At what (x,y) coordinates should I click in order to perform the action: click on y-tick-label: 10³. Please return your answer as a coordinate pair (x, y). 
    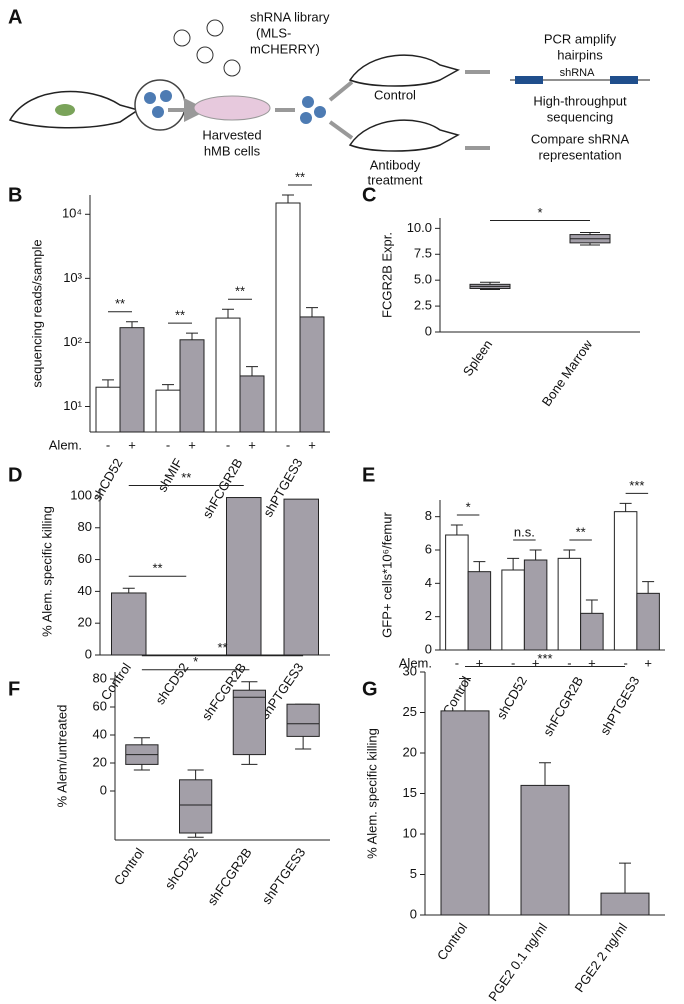
    Looking at the image, I should click on (72, 277).